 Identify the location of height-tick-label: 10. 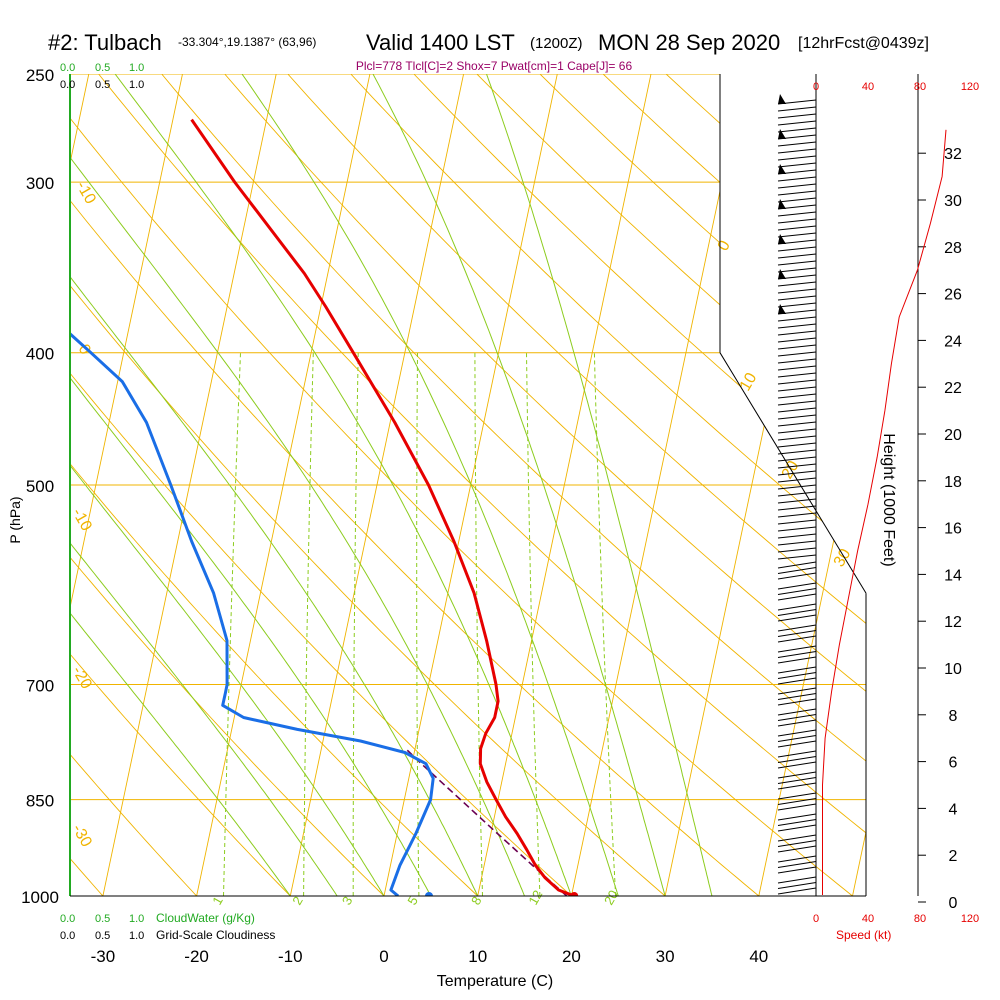
(953, 669).